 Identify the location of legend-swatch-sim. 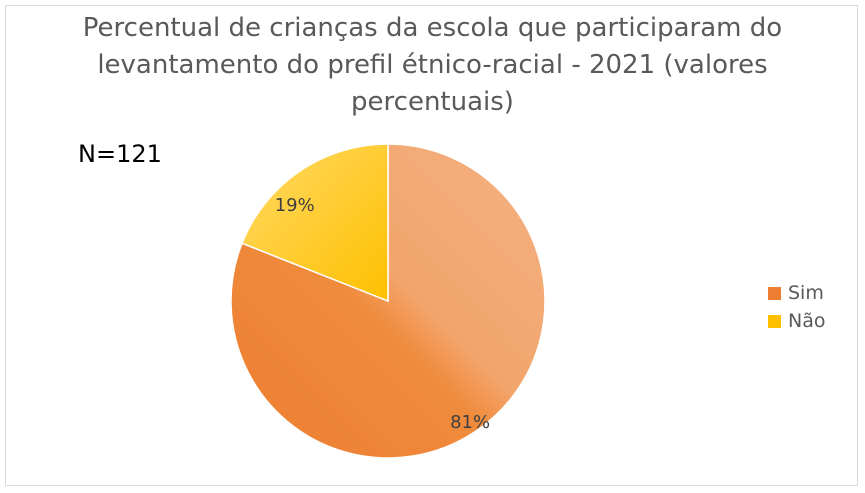
(774, 293).